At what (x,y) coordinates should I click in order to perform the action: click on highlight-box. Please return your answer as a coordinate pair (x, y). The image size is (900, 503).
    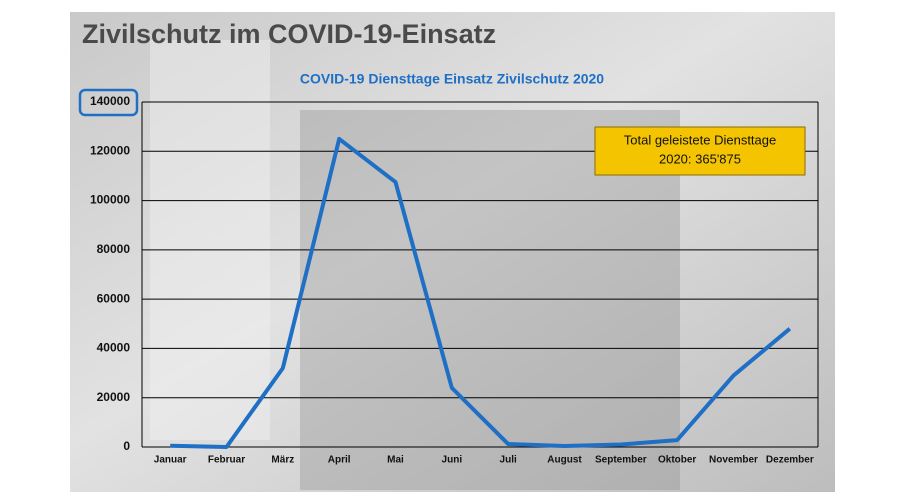
    Looking at the image, I should click on (108, 102).